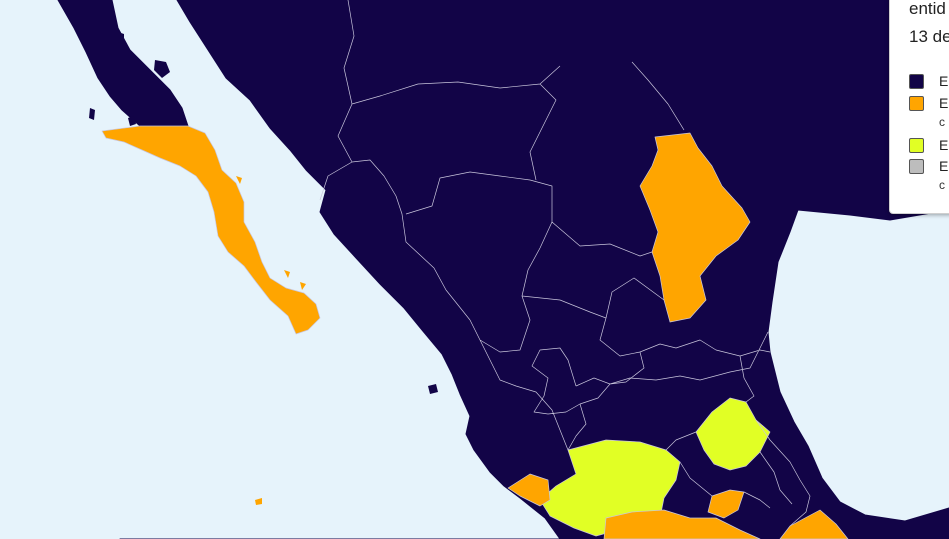 This screenshot has height=539, width=949. What do you see at coordinates (944, 81) in the screenshot?
I see `legend-label-1: E` at bounding box center [944, 81].